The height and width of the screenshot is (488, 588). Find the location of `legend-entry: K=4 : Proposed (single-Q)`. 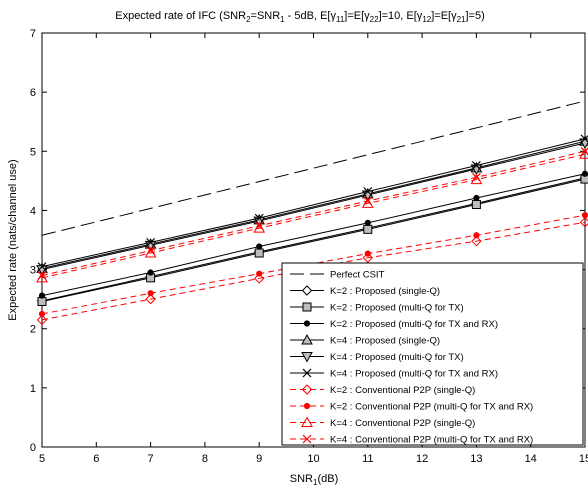

legend-entry: K=4 : Proposed (single-Q) is located at coordinates (365, 340).